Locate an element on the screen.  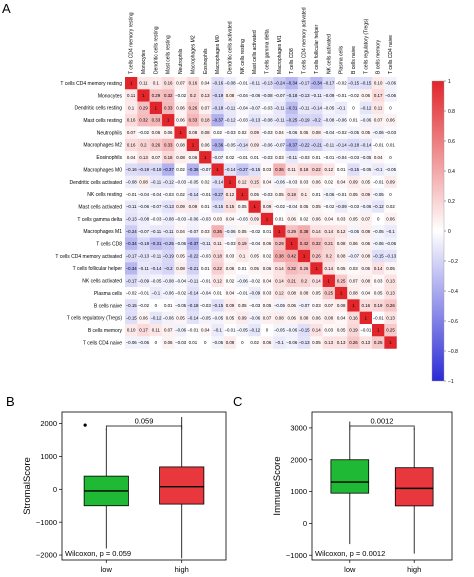
cell-value: −0.09 is located at coordinates (255, 293).